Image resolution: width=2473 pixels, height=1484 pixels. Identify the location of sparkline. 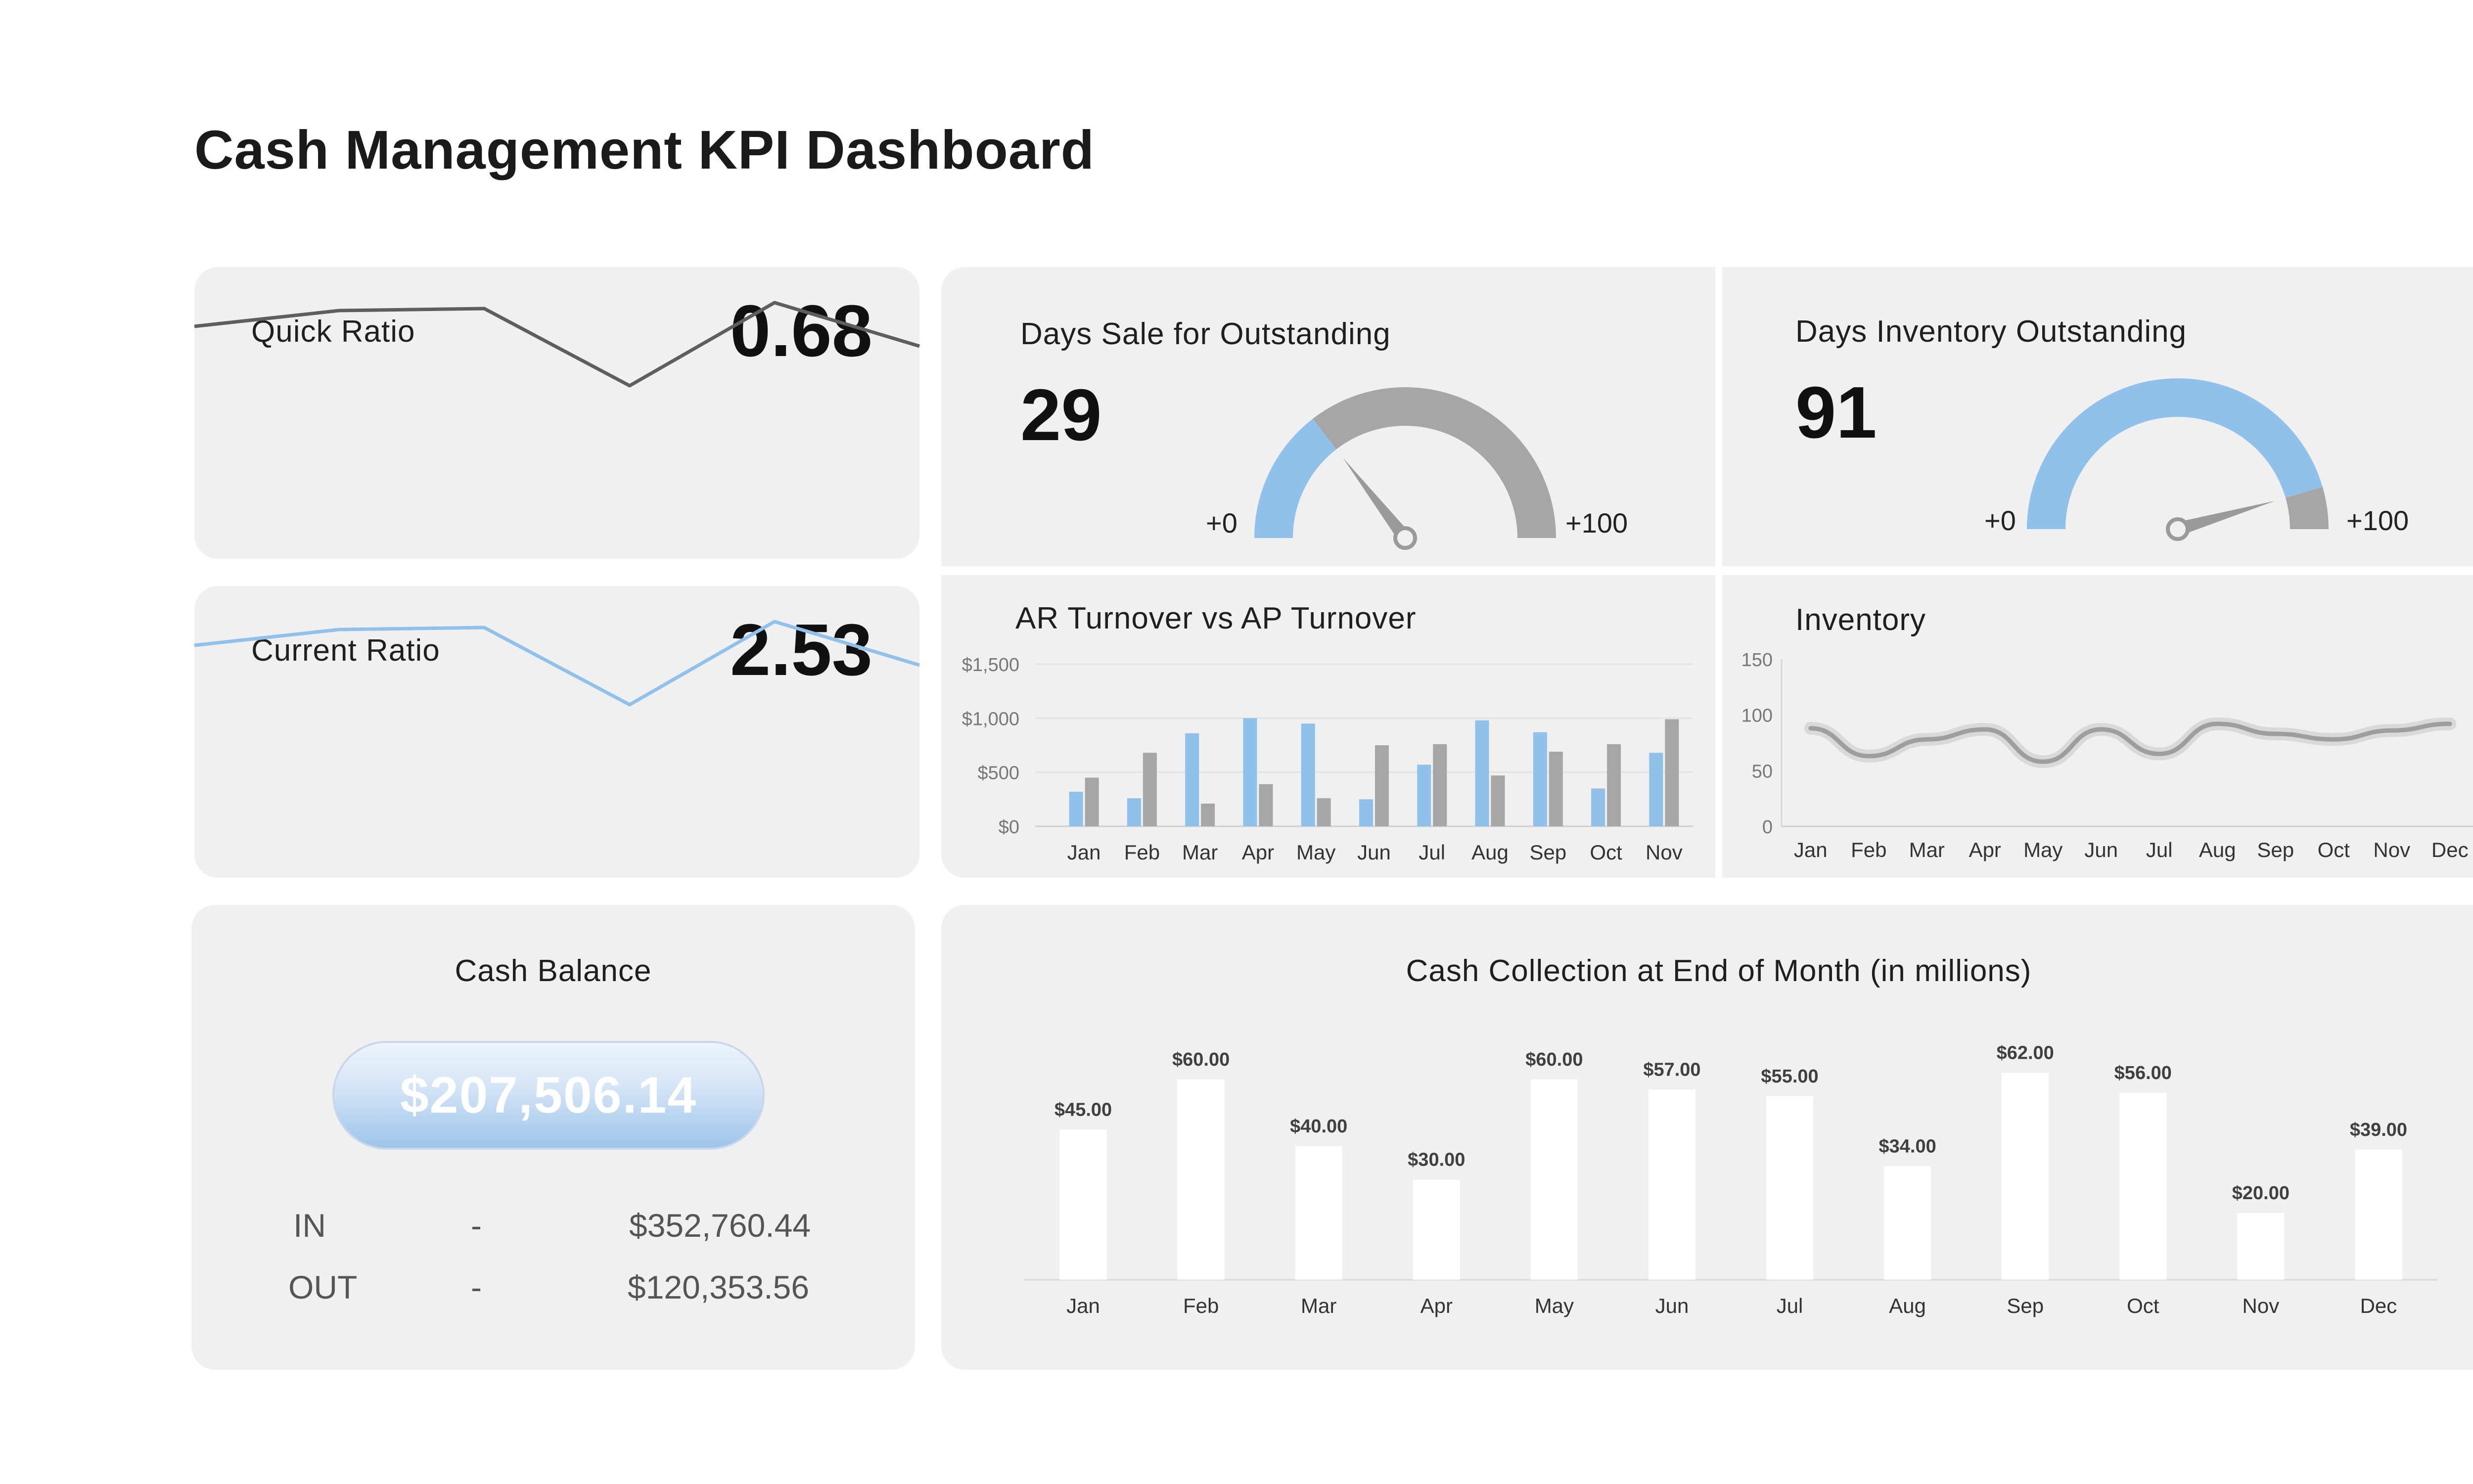
(557, 663).